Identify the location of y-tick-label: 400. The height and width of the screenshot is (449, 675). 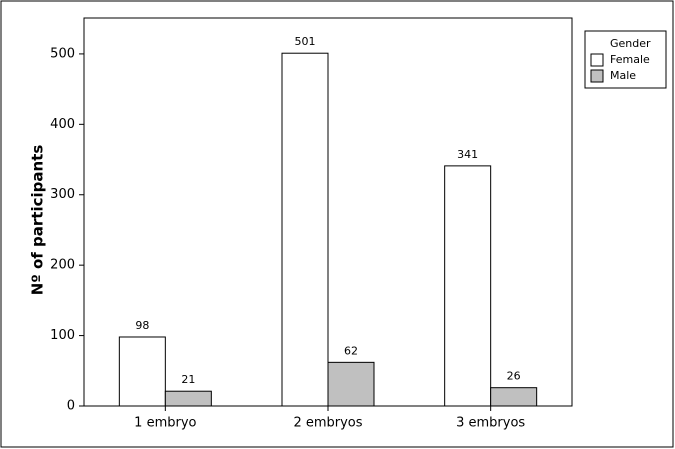
(62, 124).